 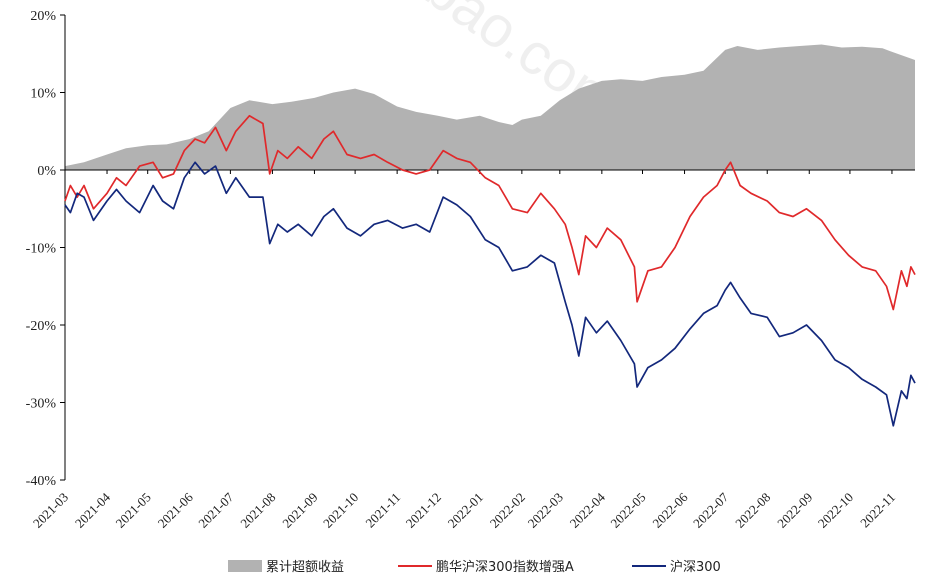 What do you see at coordinates (545, 510) in the screenshot?
I see `x-tick-label: 2022-03` at bounding box center [545, 510].